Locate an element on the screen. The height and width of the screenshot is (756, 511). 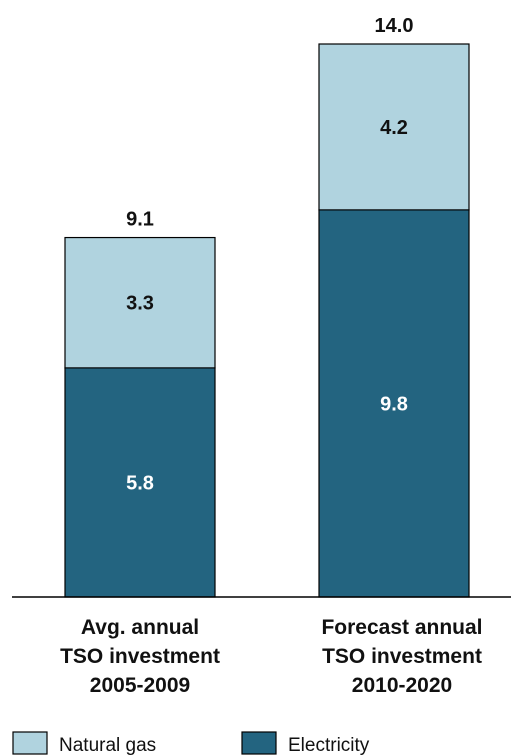
category-label-1-line-0: Forecast annual is located at coordinates (401, 627).